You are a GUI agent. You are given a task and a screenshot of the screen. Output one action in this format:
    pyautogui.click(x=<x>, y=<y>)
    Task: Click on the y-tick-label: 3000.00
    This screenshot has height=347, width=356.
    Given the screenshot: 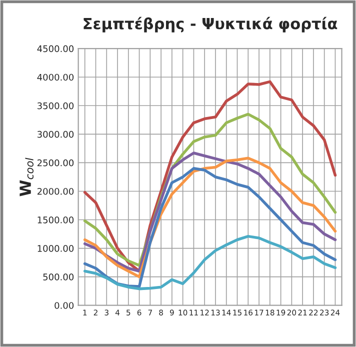 What is the action you would take?
    pyautogui.click(x=56, y=134)
    